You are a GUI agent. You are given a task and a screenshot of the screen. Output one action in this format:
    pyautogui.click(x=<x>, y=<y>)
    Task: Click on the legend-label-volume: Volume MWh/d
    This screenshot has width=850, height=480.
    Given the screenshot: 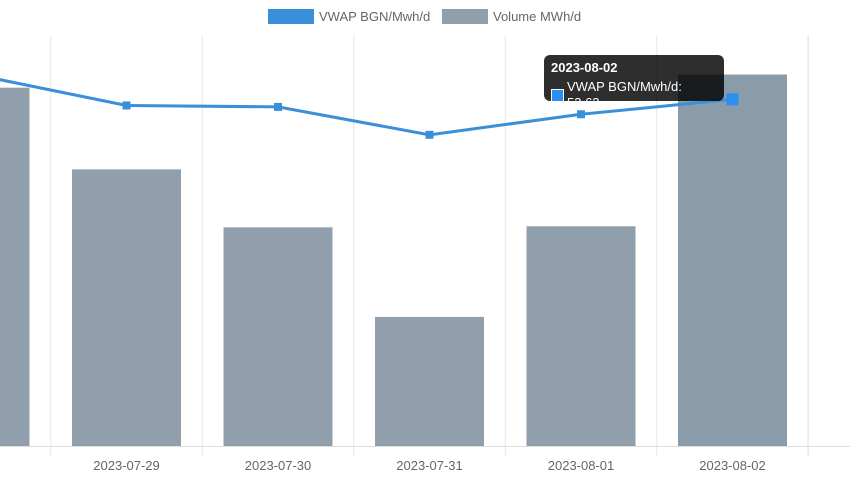 What is the action you would take?
    pyautogui.click(x=537, y=16)
    